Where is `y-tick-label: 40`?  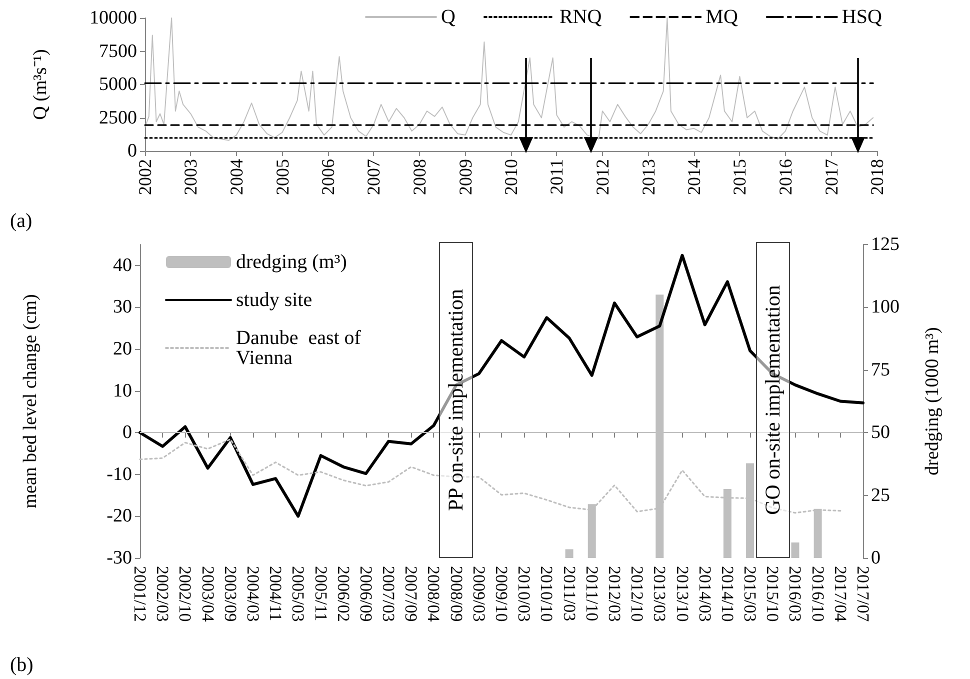
y-tick-label: 40 is located at coordinates (122, 265).